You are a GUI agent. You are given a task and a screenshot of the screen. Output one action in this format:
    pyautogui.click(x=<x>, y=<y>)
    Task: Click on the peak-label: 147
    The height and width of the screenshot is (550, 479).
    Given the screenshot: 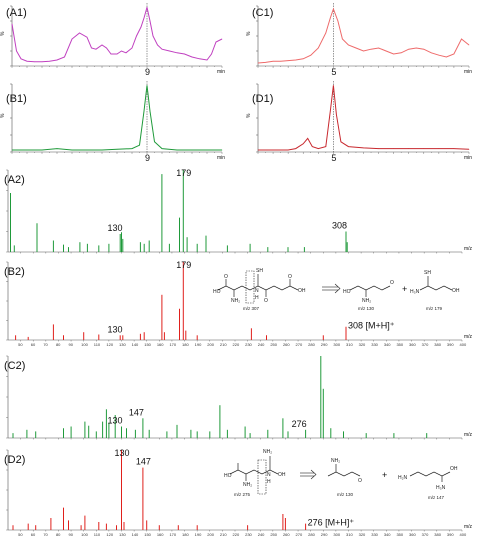 What is the action you would take?
    pyautogui.click(x=143, y=462)
    